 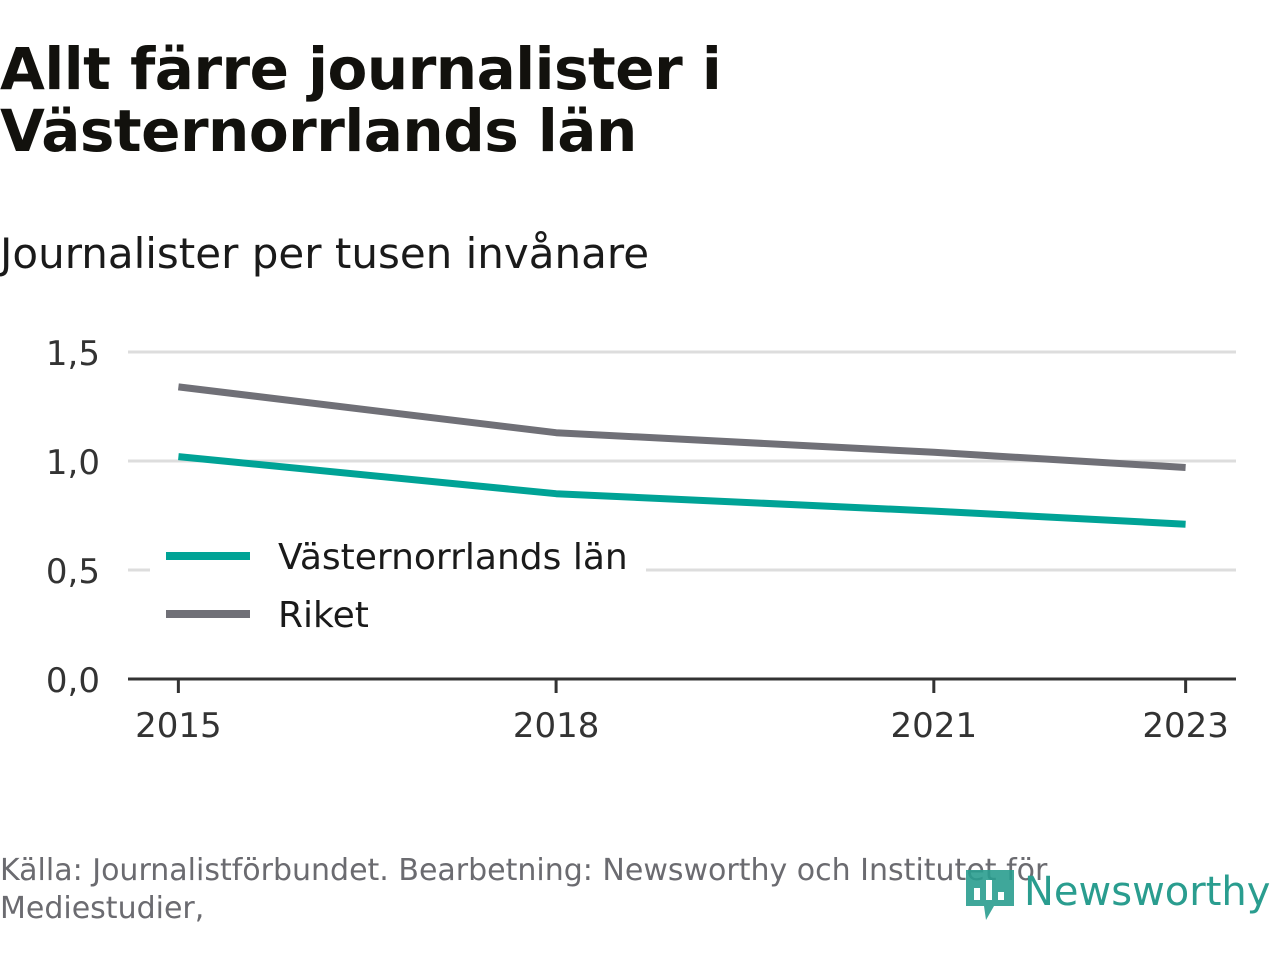 I want to click on legend: Västernorrlands län Riket, so click(x=398, y=591).